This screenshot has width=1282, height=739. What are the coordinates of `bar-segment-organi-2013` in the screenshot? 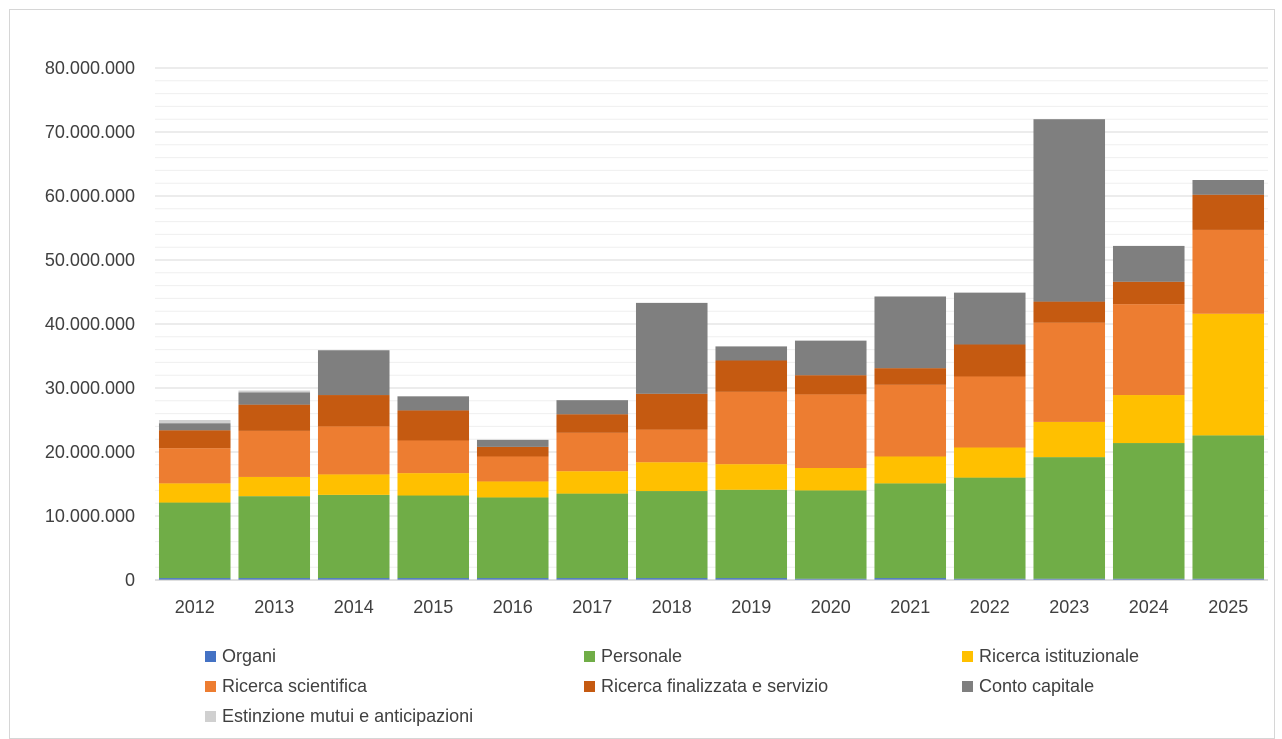 It's located at (274, 579).